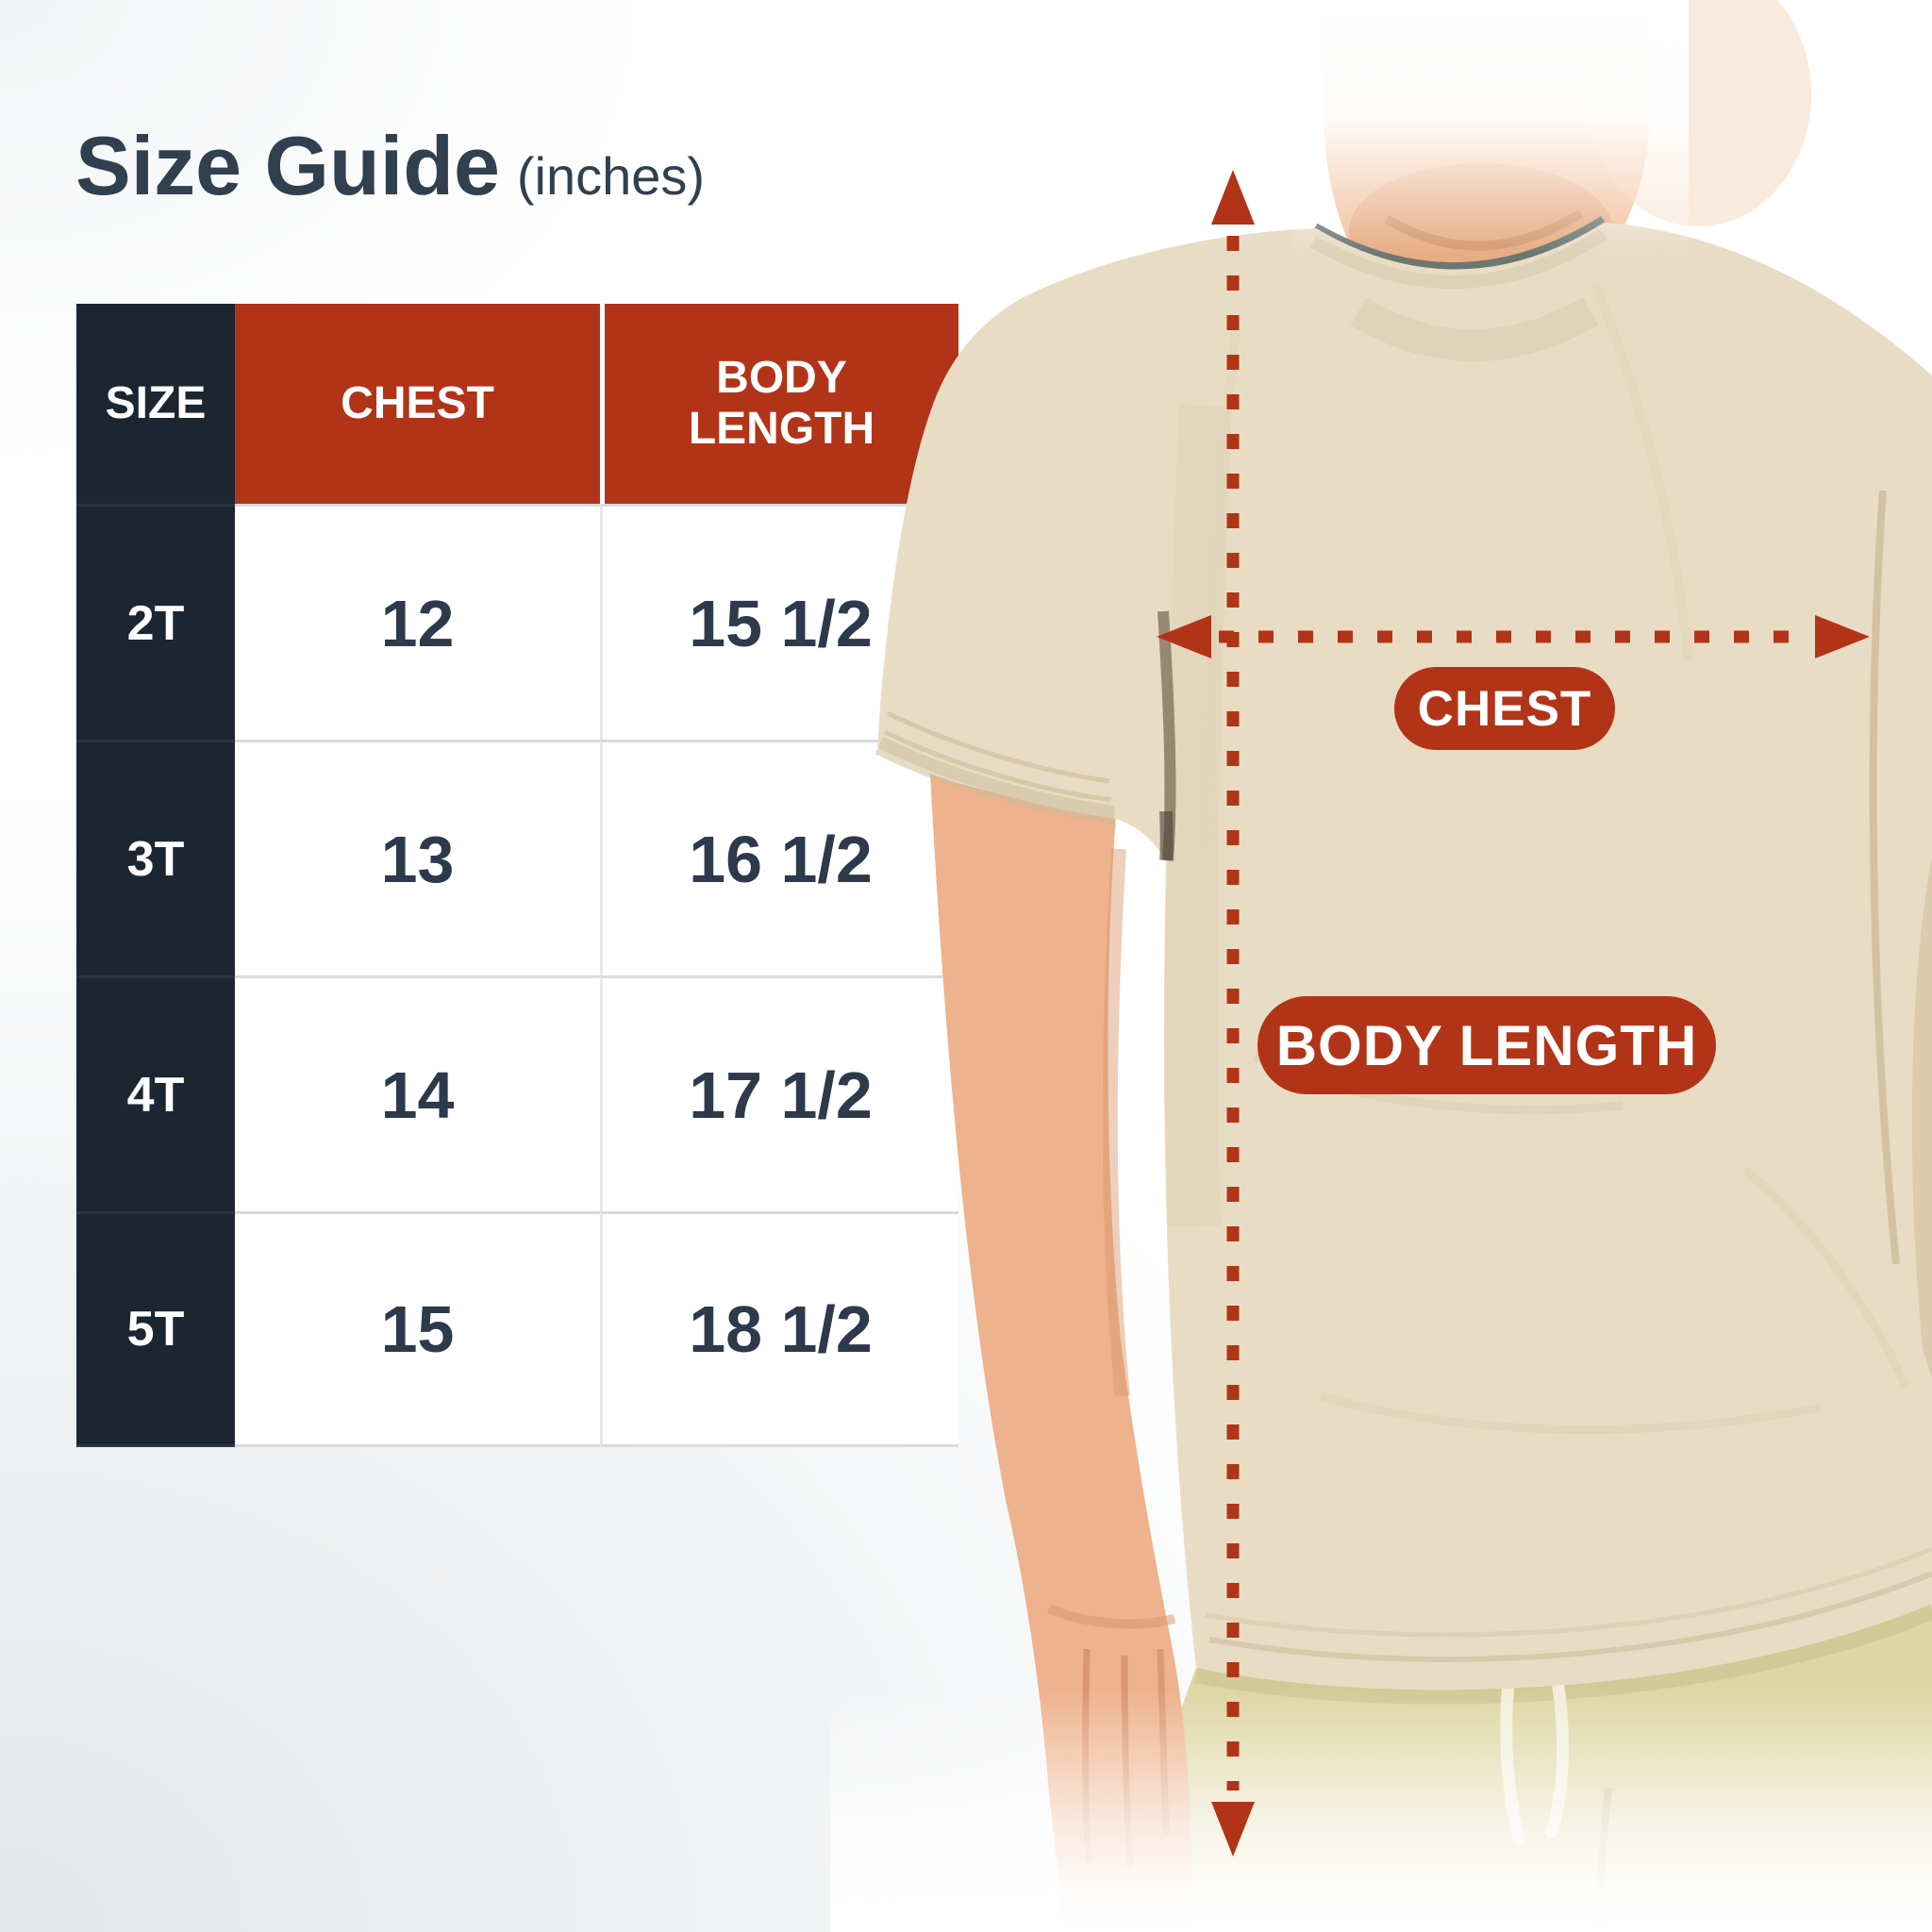  Describe the element at coordinates (1184, 637) in the screenshot. I see `arrow-left-icon` at that location.